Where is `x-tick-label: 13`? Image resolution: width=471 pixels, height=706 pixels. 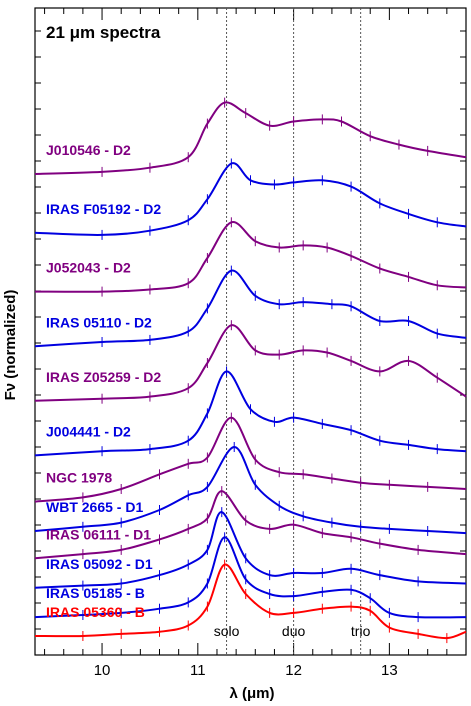 x-tick-label: 13 is located at coordinates (389, 670).